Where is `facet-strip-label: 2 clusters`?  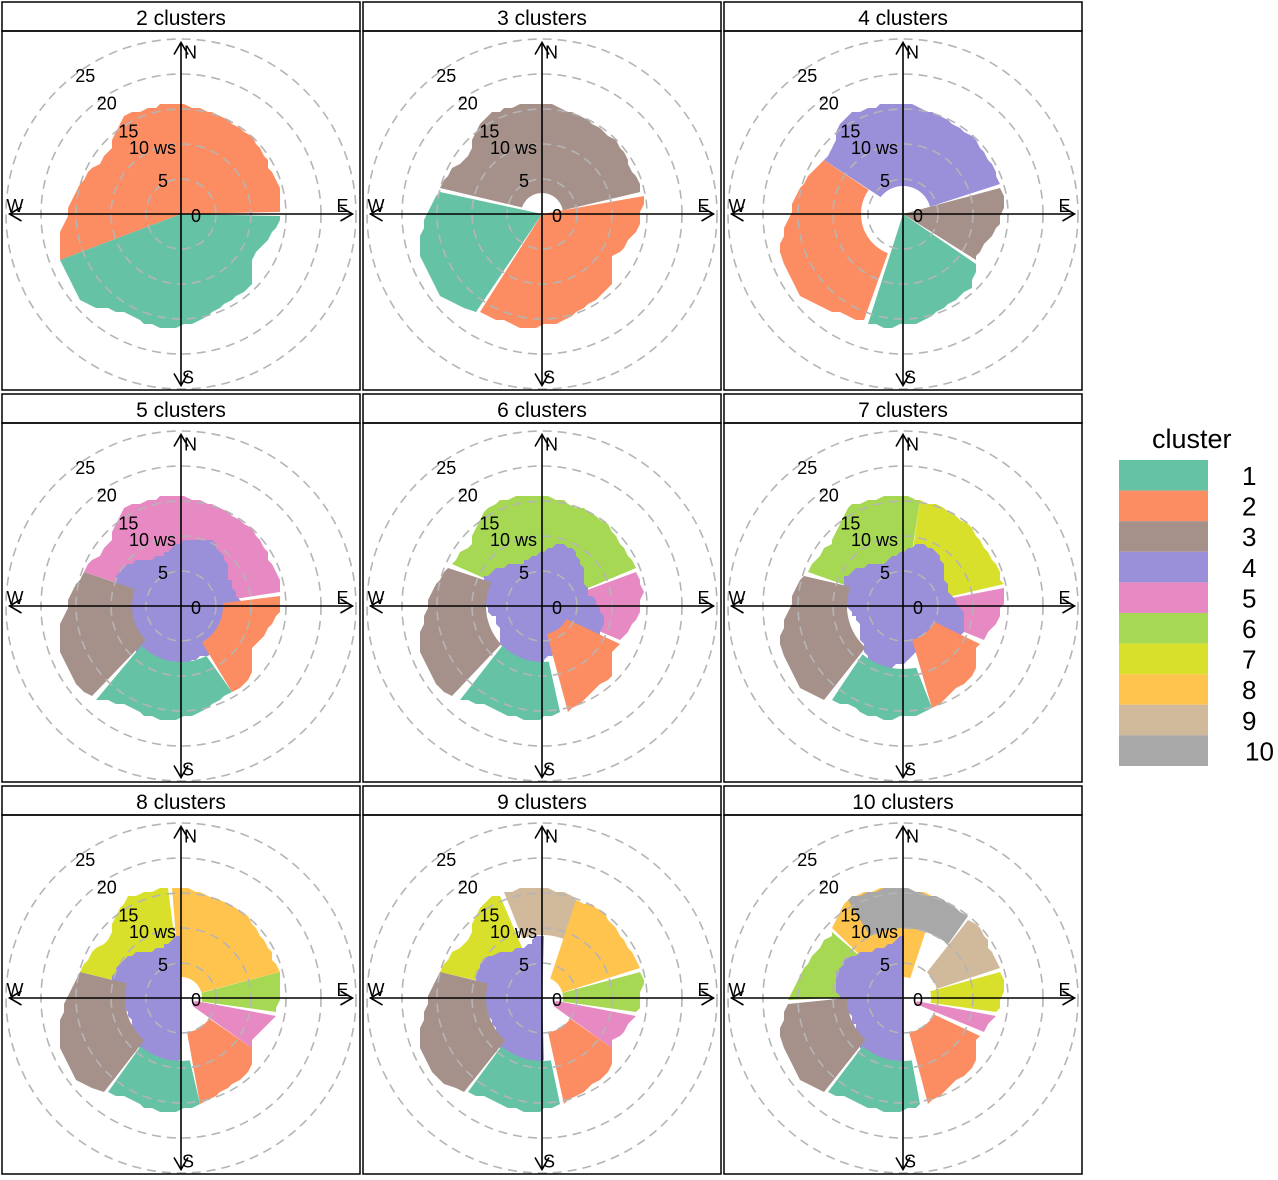 facet-strip-label: 2 clusters is located at coordinates (181, 18).